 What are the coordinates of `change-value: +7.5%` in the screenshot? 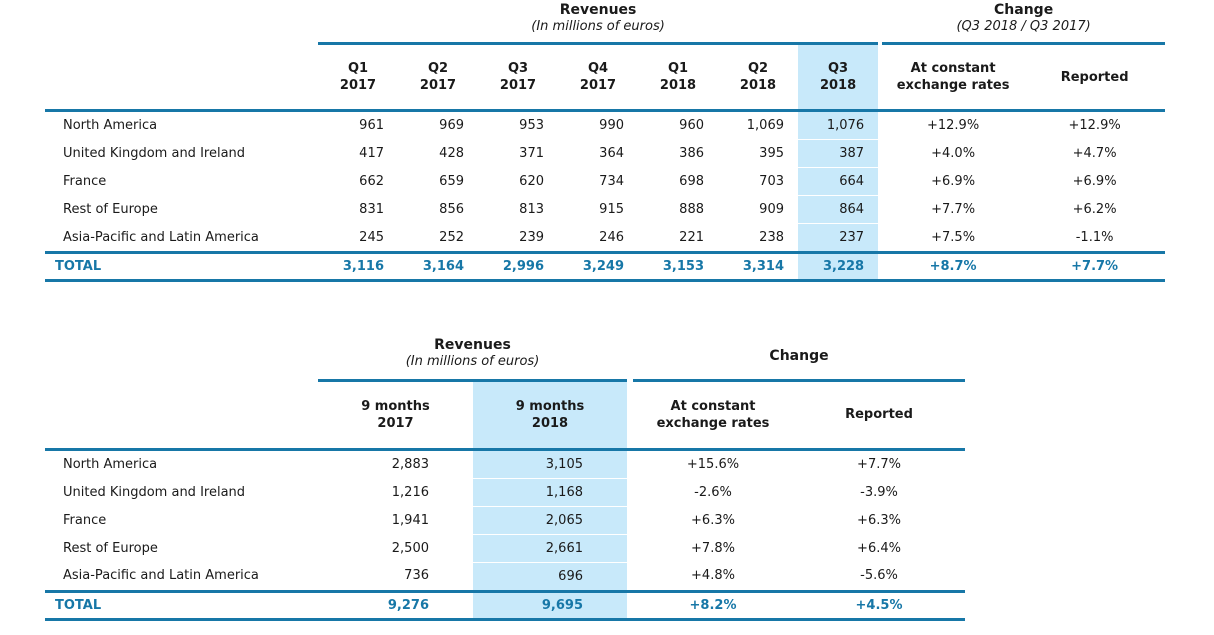 It's located at (953, 237).